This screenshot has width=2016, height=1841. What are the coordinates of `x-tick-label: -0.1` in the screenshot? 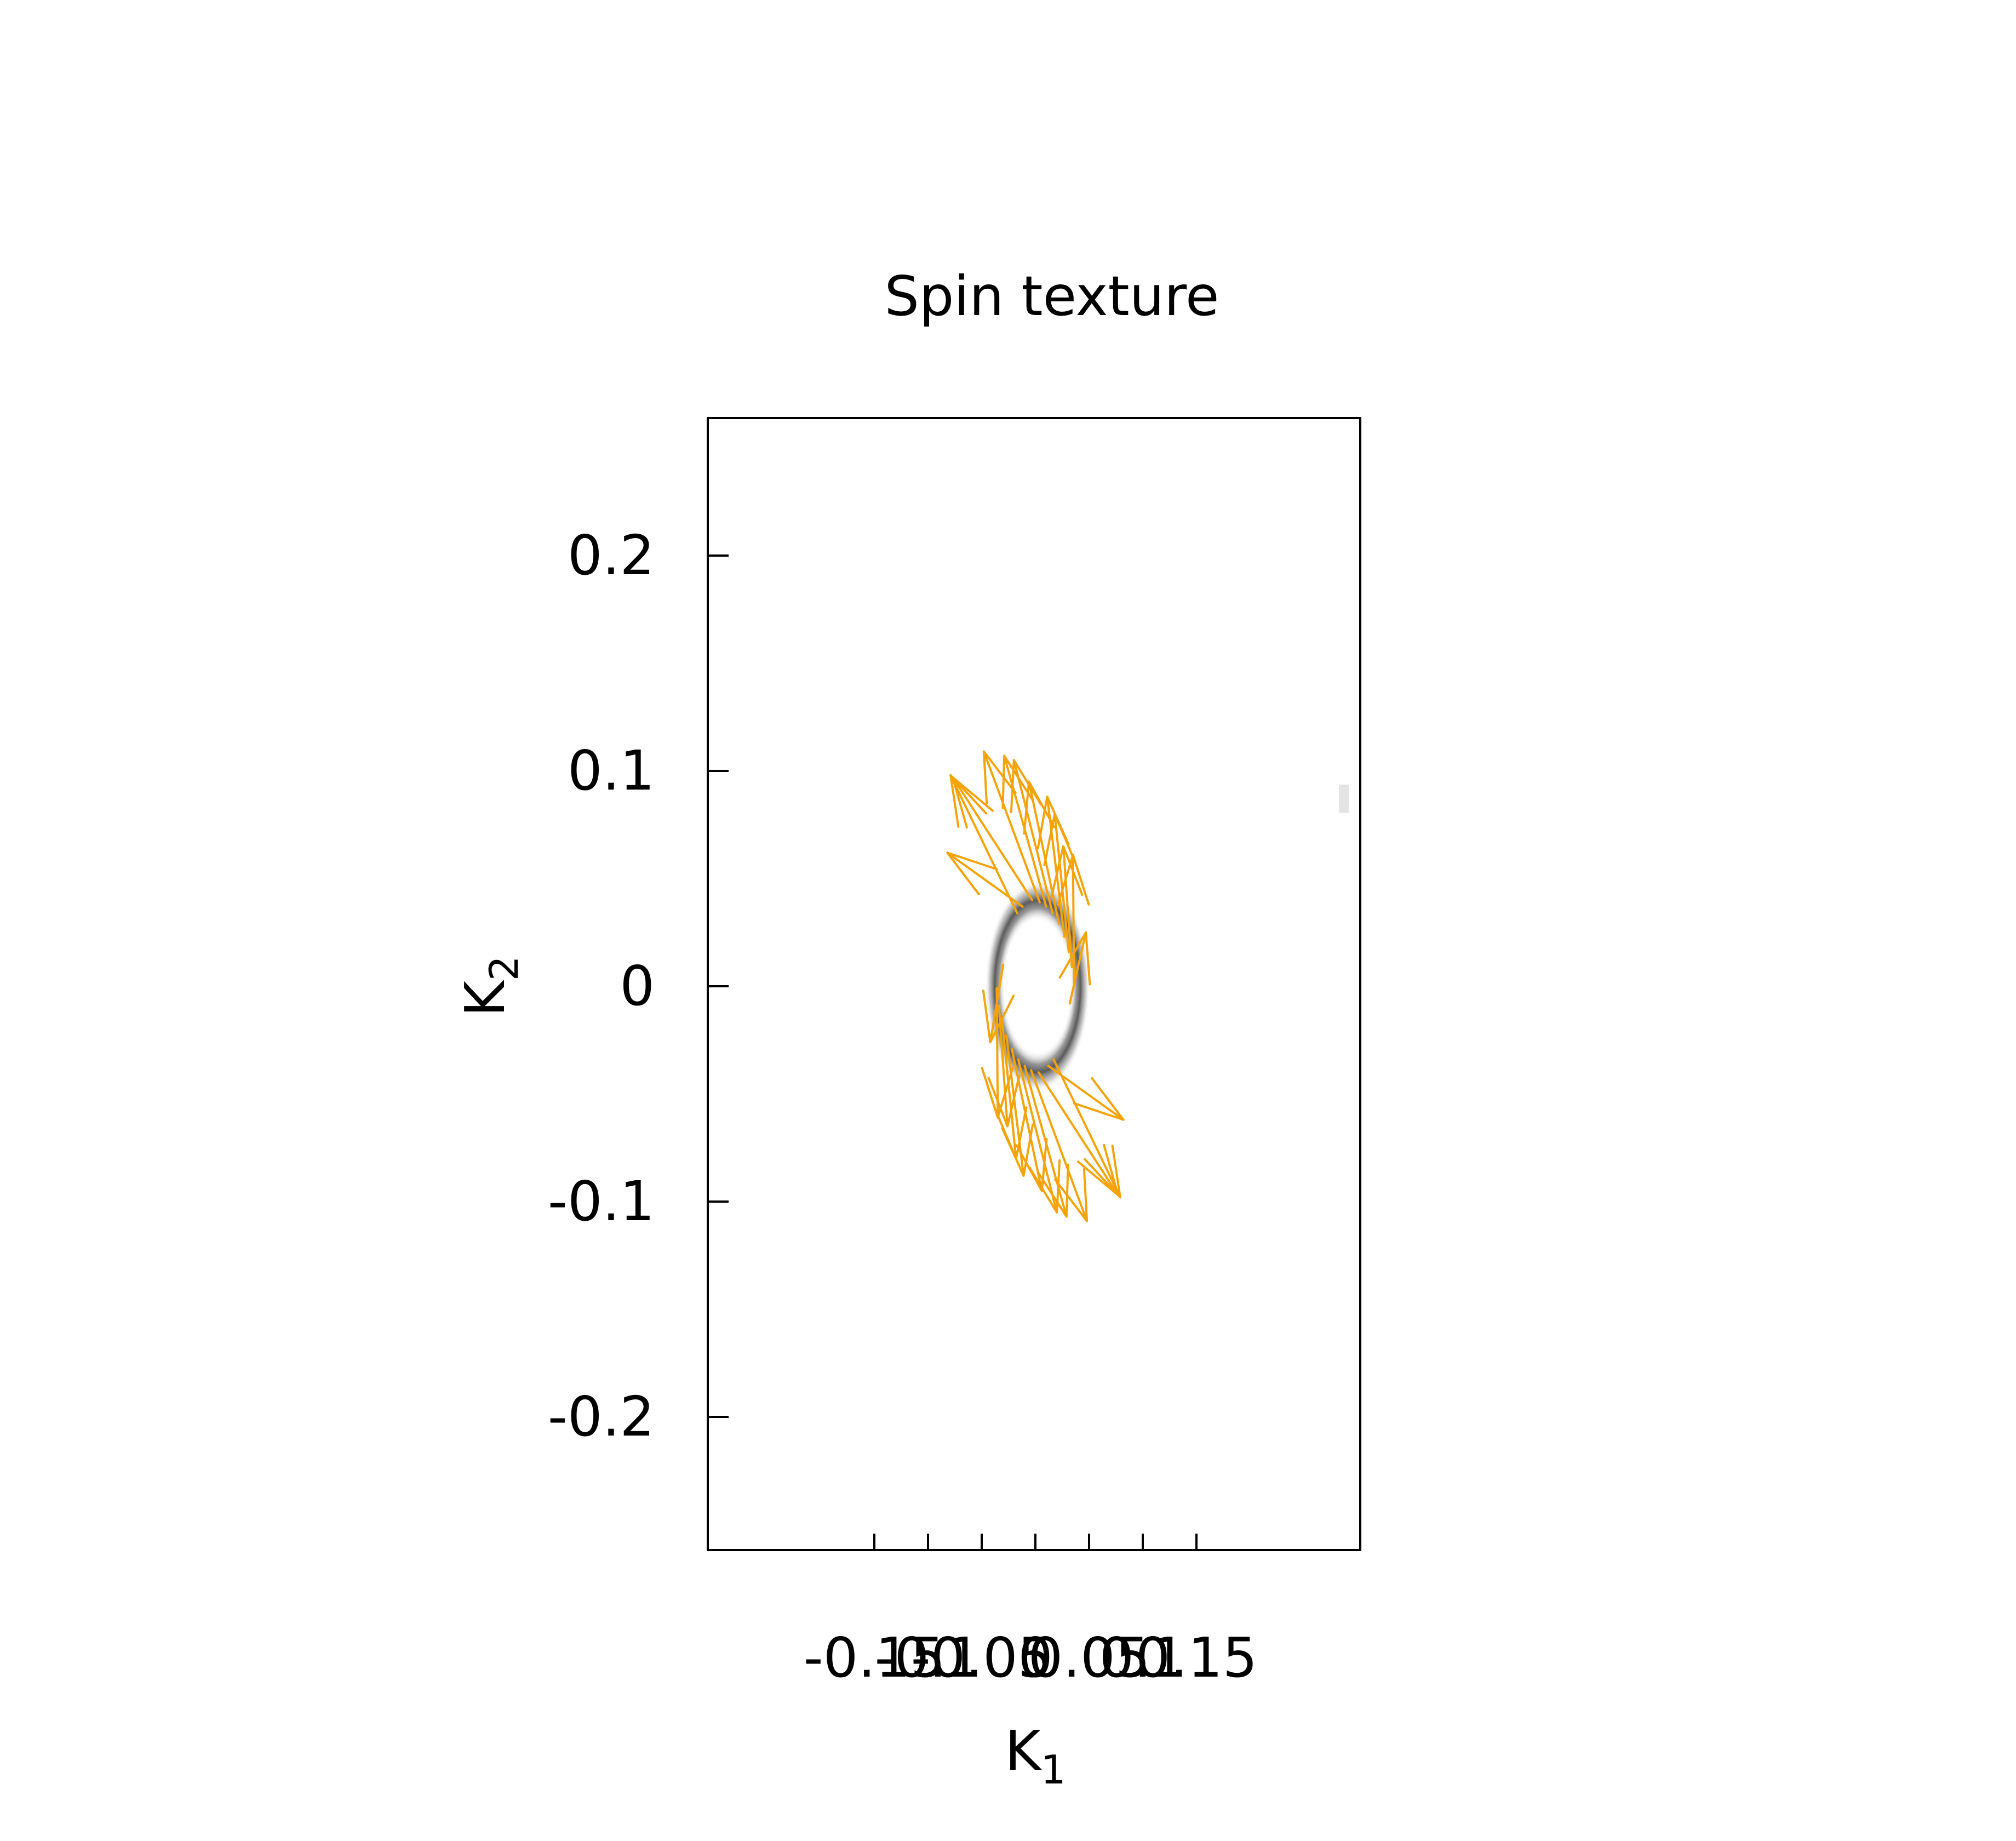 It's located at (927, 1658).